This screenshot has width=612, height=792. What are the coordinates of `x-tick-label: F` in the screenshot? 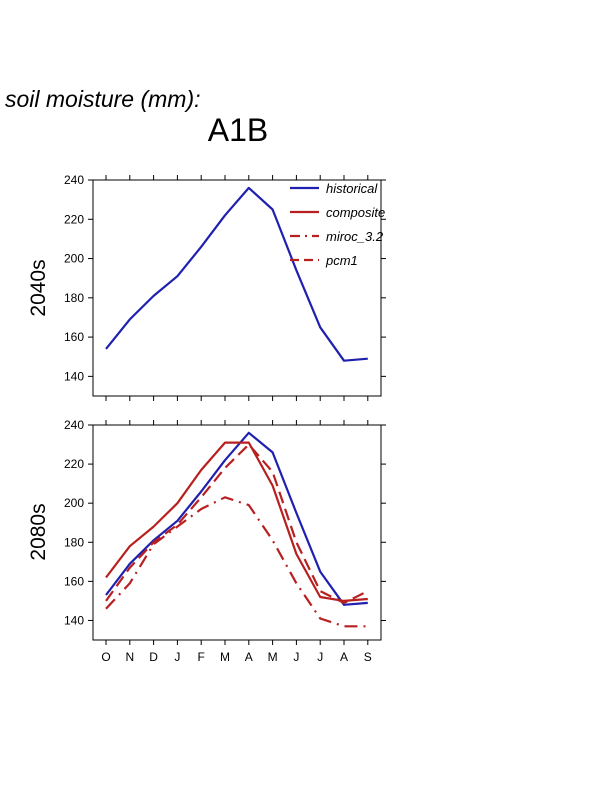 It's located at (201, 657).